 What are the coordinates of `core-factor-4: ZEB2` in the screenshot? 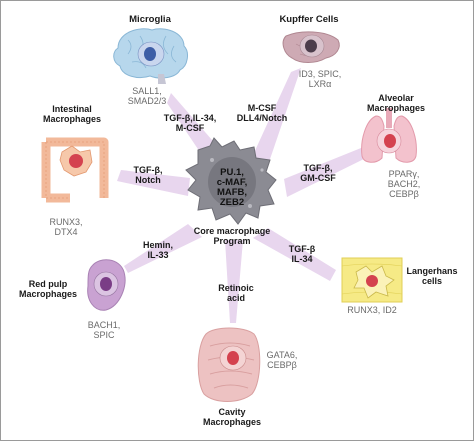 It's located at (232, 202).